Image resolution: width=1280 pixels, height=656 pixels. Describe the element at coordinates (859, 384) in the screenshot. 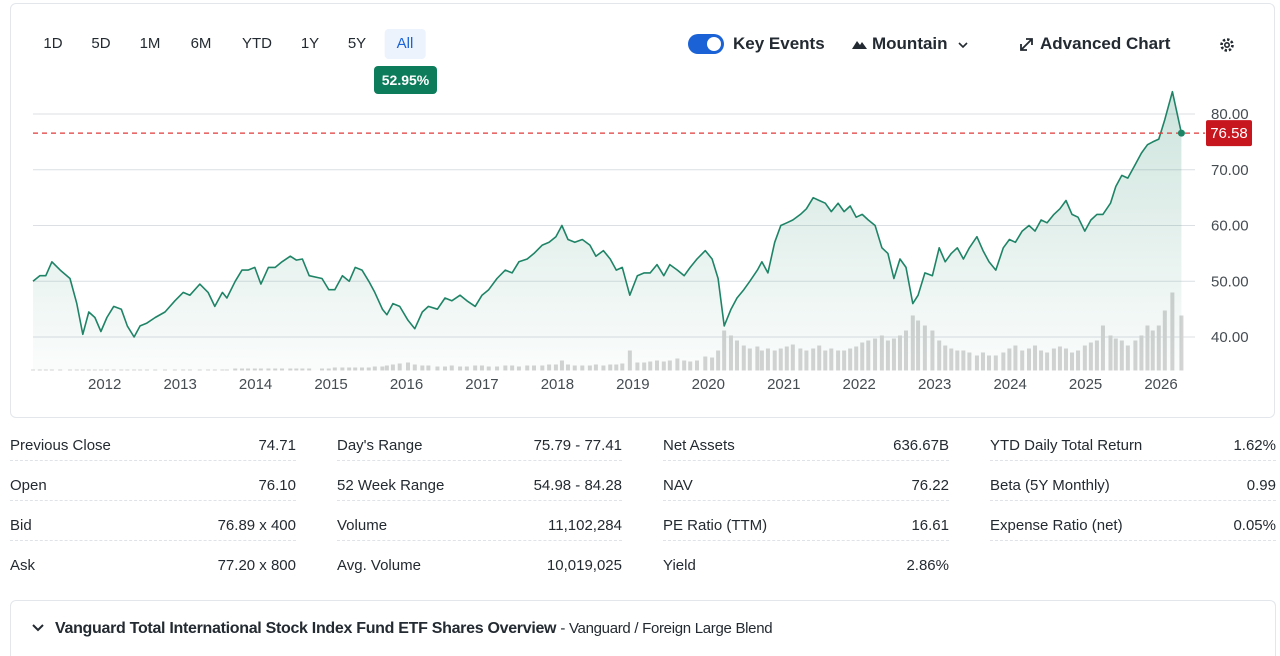

I see `x-tick-label: 2022` at that location.